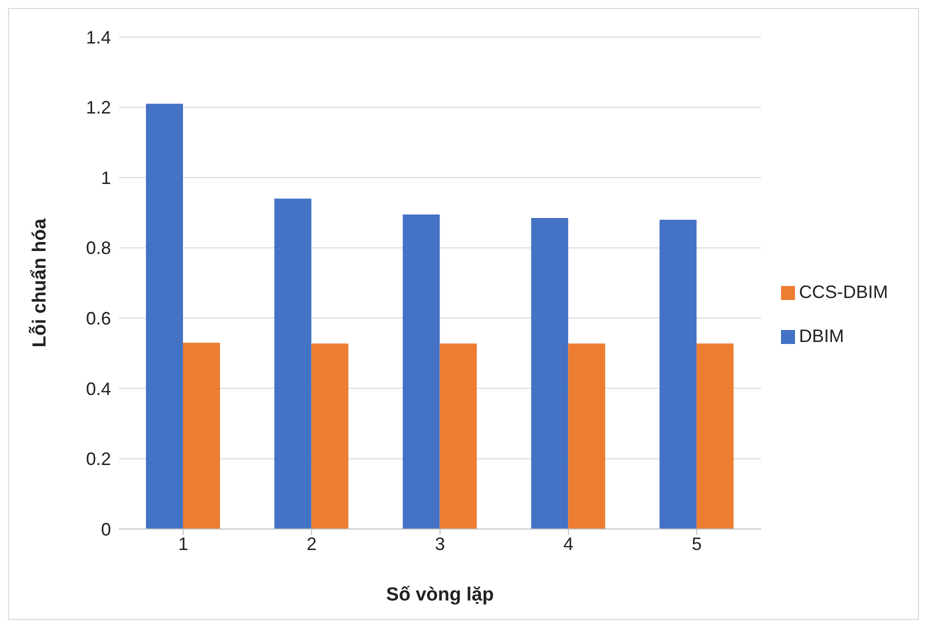 The image size is (927, 628). What do you see at coordinates (568, 544) in the screenshot?
I see `x-tick-label: 4` at bounding box center [568, 544].